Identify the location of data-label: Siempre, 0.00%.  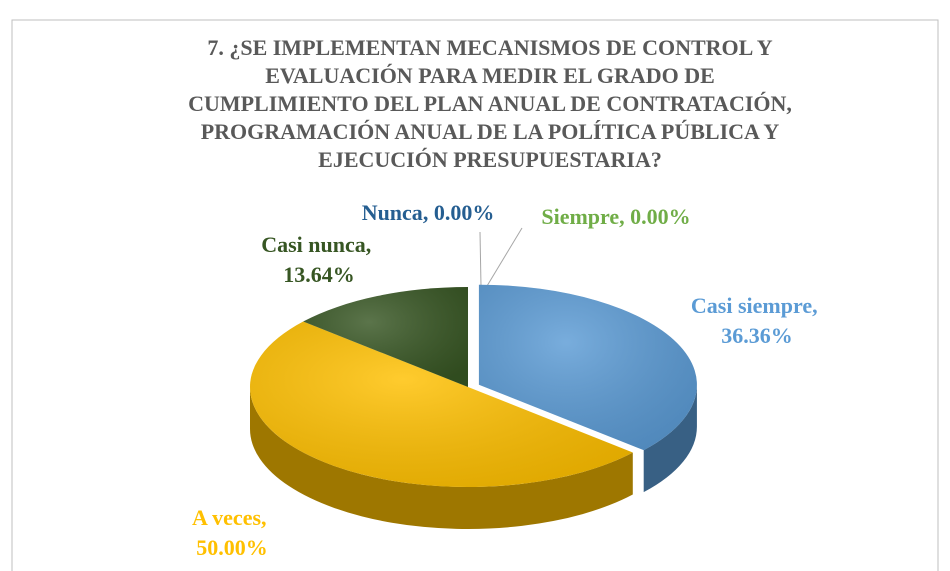
(615, 216).